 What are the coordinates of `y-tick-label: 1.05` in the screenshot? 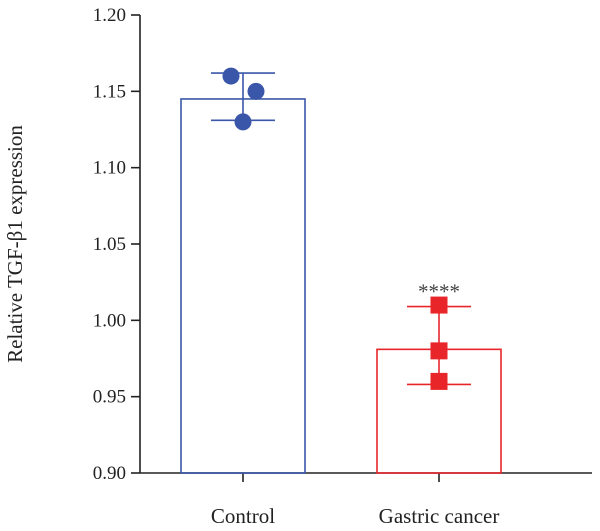 It's located at (109, 244).